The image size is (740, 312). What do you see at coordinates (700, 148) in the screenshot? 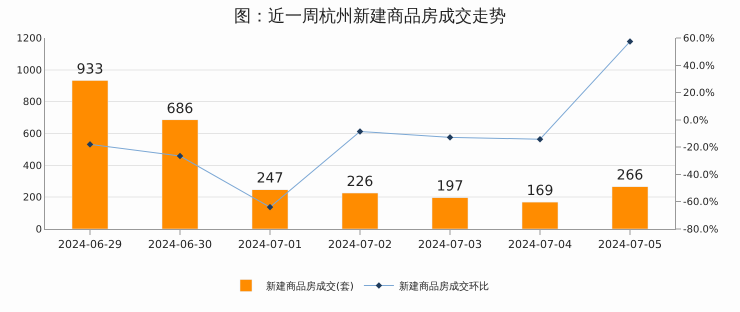
I see `y2-tick-label: -20.0%` at bounding box center [700, 148].